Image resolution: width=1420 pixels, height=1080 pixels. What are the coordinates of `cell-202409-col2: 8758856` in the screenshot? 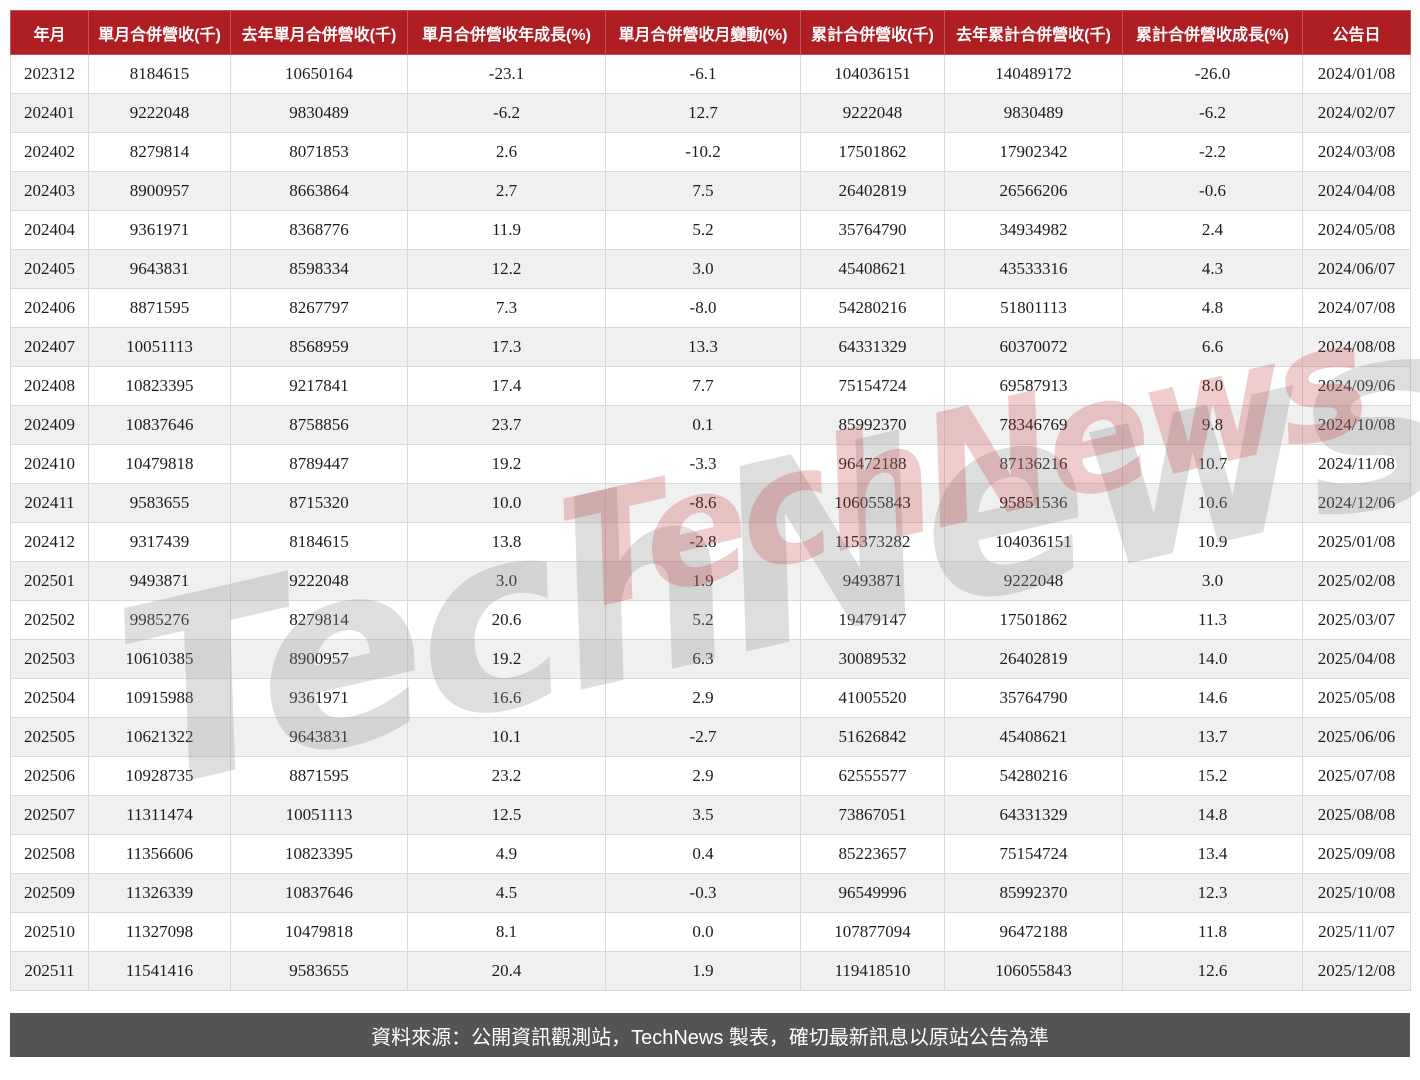 It's located at (319, 425).